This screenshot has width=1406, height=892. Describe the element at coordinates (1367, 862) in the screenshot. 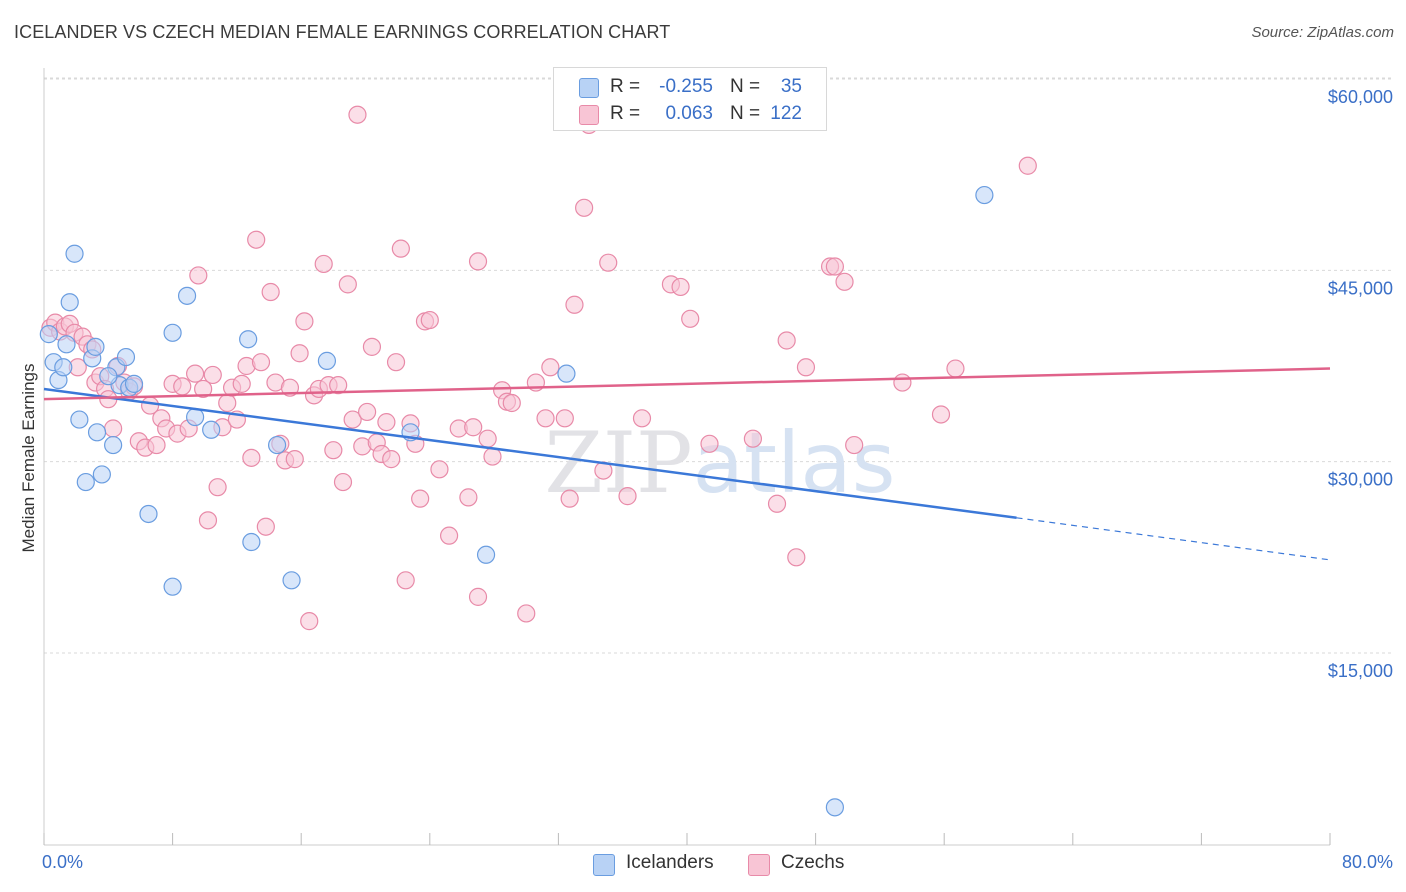

I see `x-tick-max: 80.0%` at that location.